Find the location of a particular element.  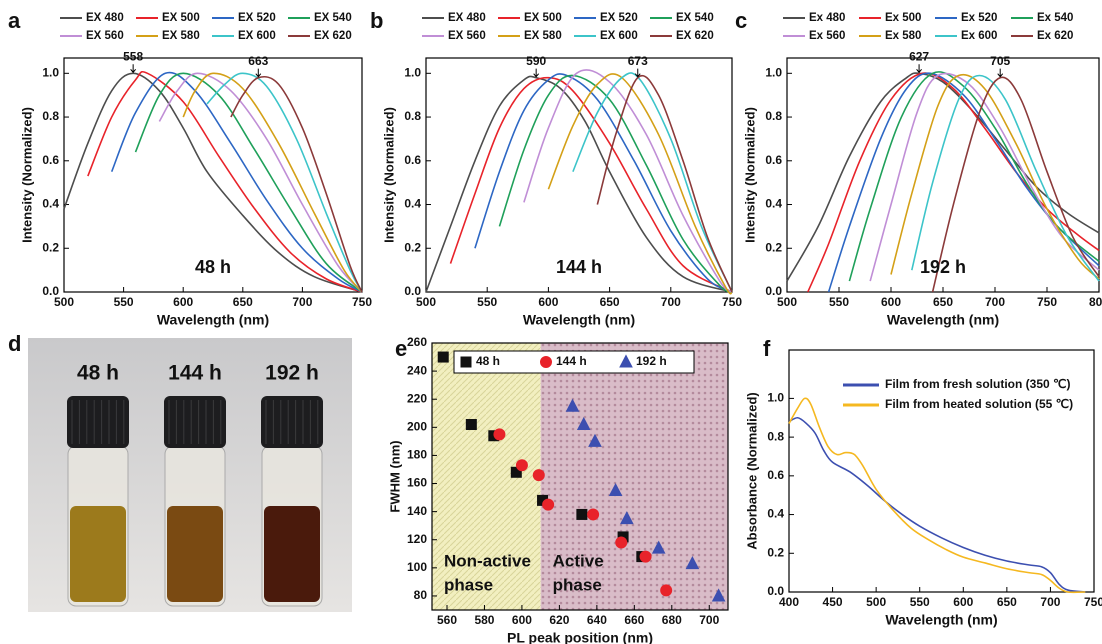

phase-label: phase is located at coordinates (577, 584).